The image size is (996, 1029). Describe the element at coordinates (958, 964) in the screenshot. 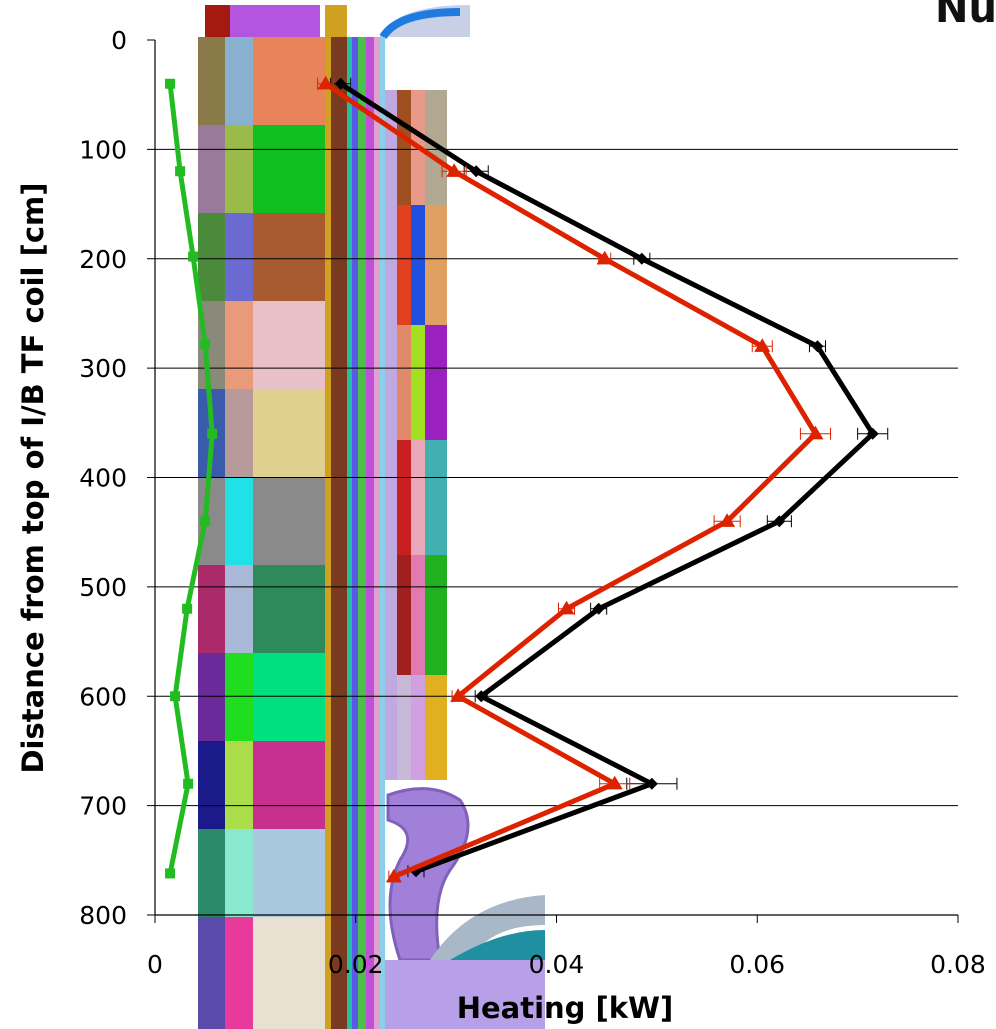

I see `x-tick-label: 0.08` at that location.